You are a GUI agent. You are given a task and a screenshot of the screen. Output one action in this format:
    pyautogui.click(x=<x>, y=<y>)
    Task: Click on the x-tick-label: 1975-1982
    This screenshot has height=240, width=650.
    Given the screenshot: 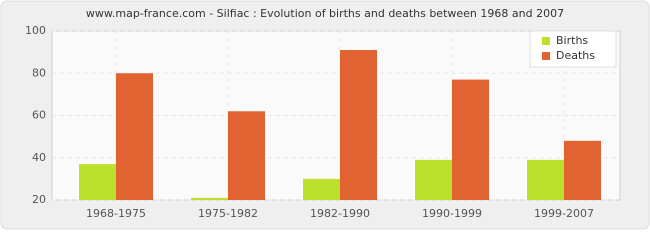 What is the action you would take?
    pyautogui.click(x=228, y=213)
    